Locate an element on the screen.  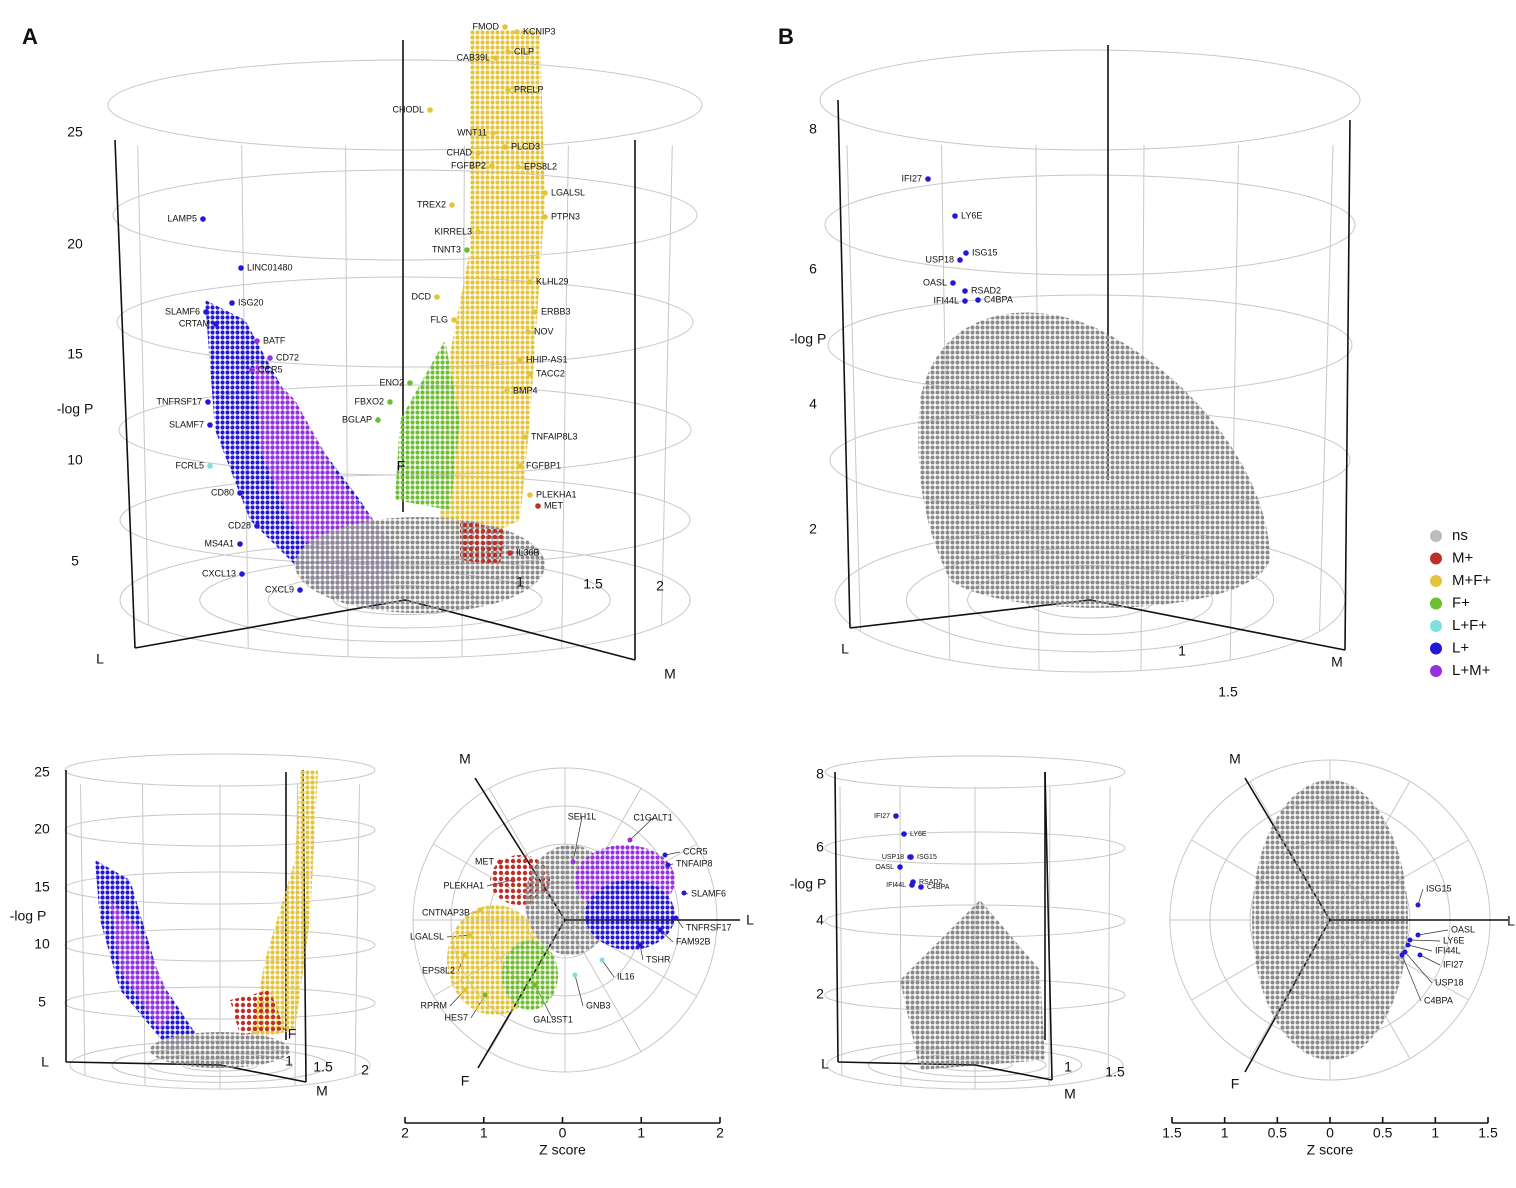
gene-label: ERBB3 is located at coordinates (556, 311).